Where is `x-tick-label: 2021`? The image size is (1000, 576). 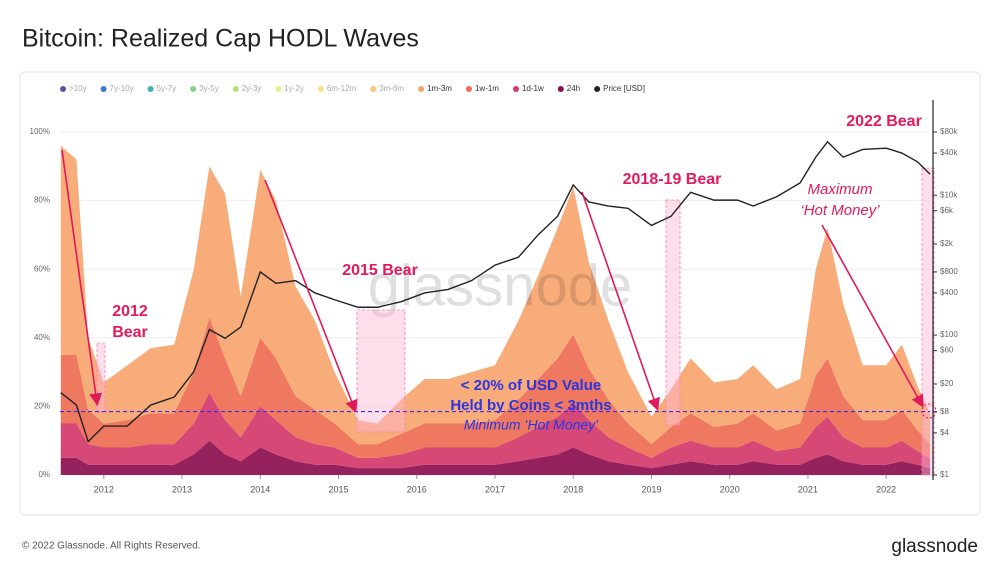
x-tick-label: 2021 is located at coordinates (808, 489).